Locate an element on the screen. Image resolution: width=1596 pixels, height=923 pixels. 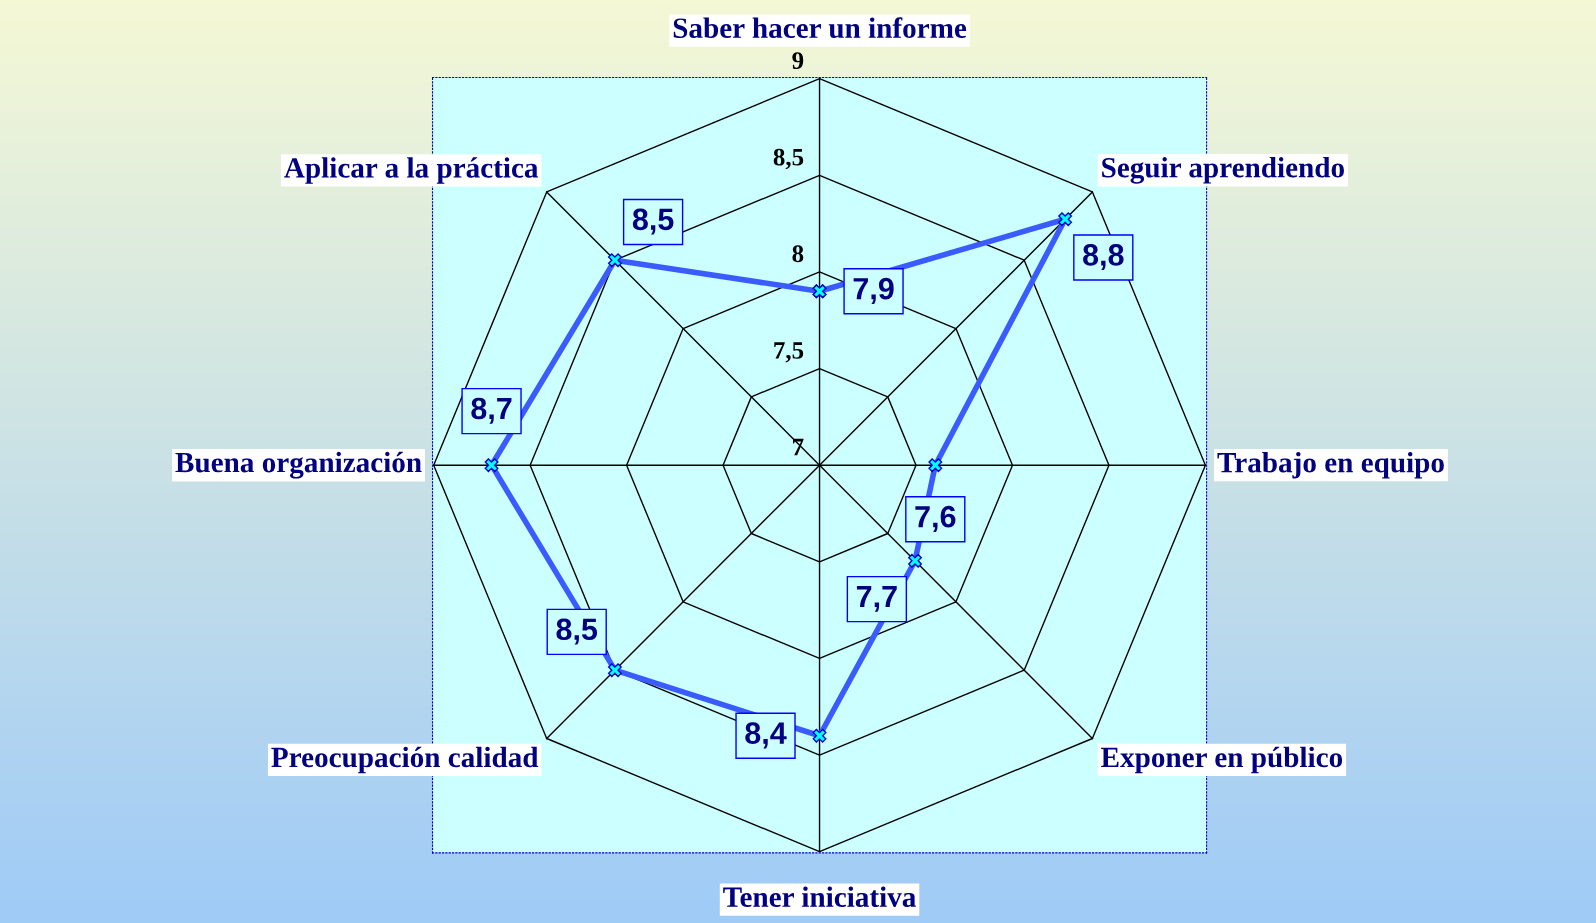
spoke-label: Tener iniciativa is located at coordinates (819, 896).